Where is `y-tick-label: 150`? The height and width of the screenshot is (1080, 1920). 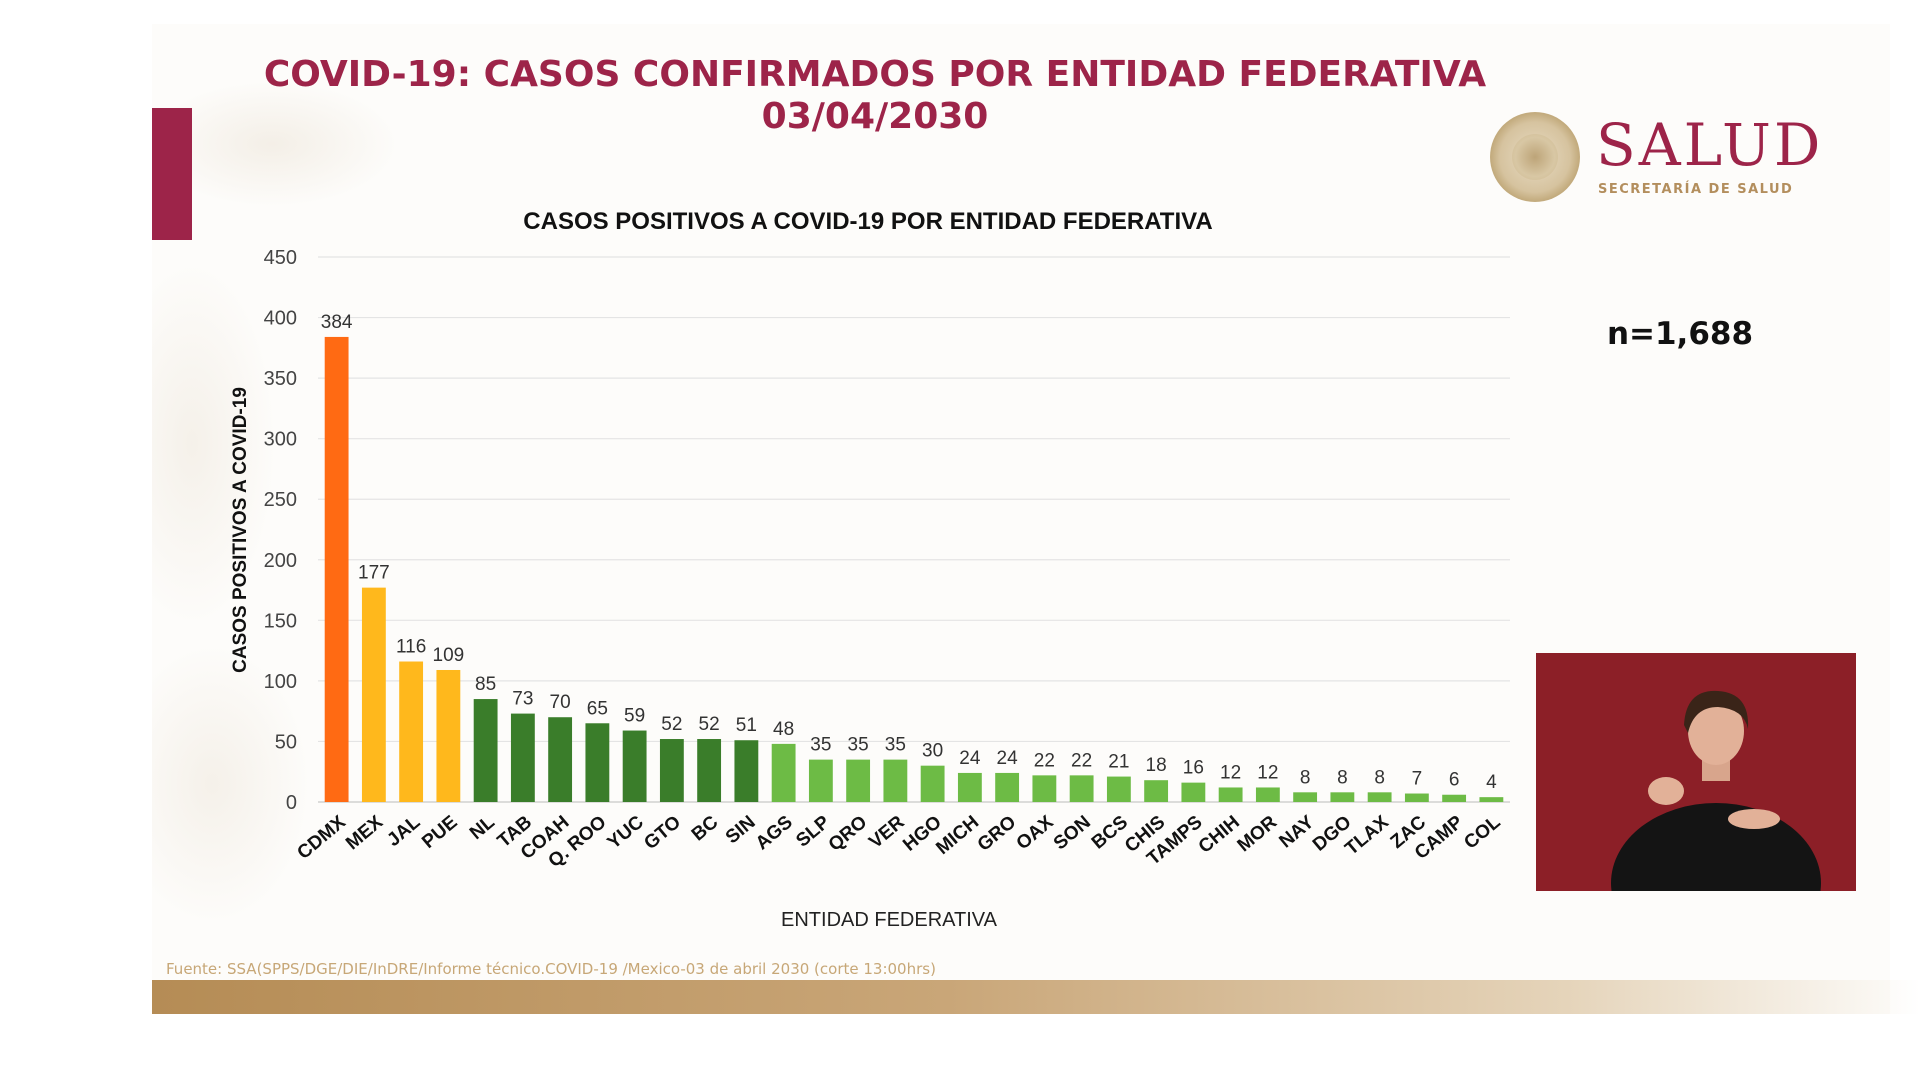 y-tick-label: 150 is located at coordinates (280, 621).